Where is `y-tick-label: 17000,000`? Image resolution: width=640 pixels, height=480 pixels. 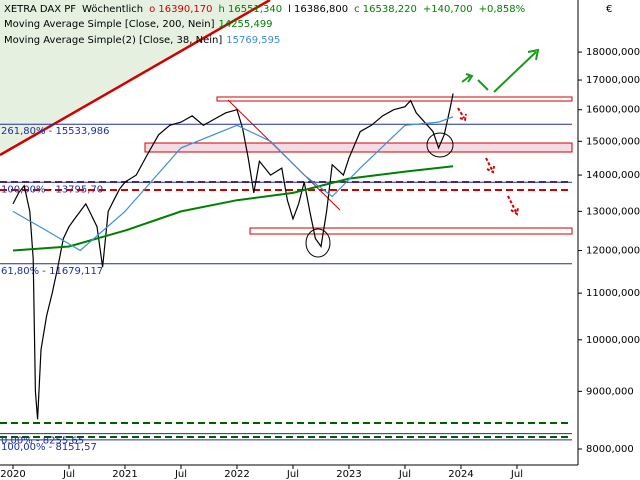
y-tick-label: 17000,000 is located at coordinates (613, 80).